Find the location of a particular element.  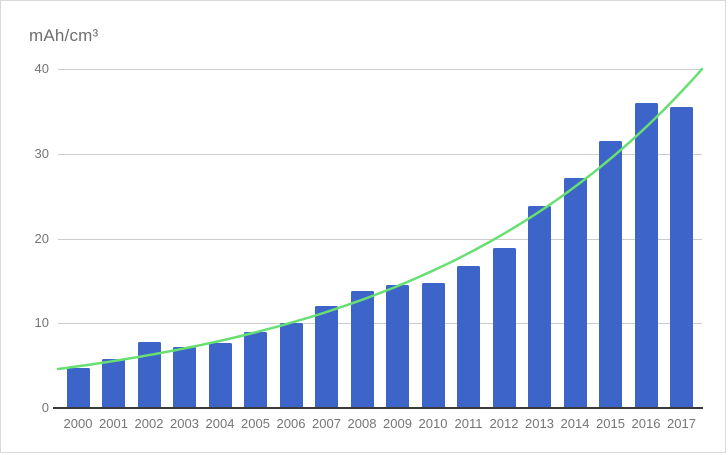

x-tick-label-2003: 2003 is located at coordinates (184, 423).